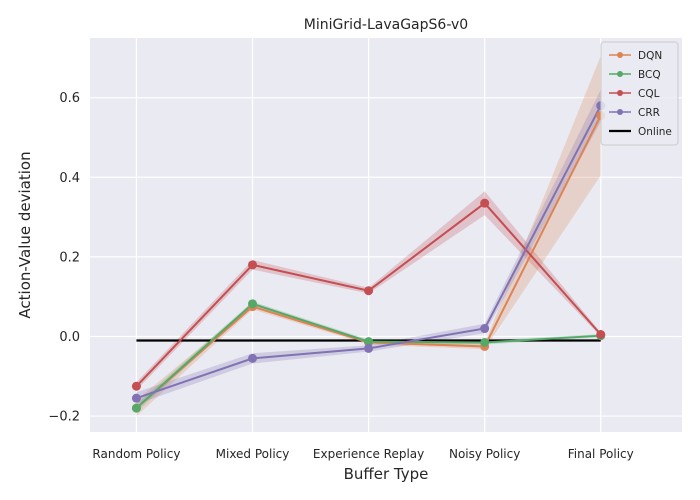 This screenshot has width=700, height=500. What do you see at coordinates (484, 454) in the screenshot?
I see `x-tick-label: Noisy Policy` at bounding box center [484, 454].